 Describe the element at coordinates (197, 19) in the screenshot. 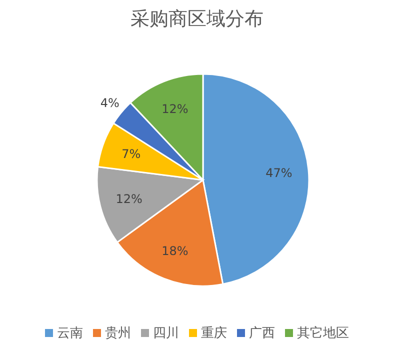

I see `chart-title: 采购商区域分布` at that location.